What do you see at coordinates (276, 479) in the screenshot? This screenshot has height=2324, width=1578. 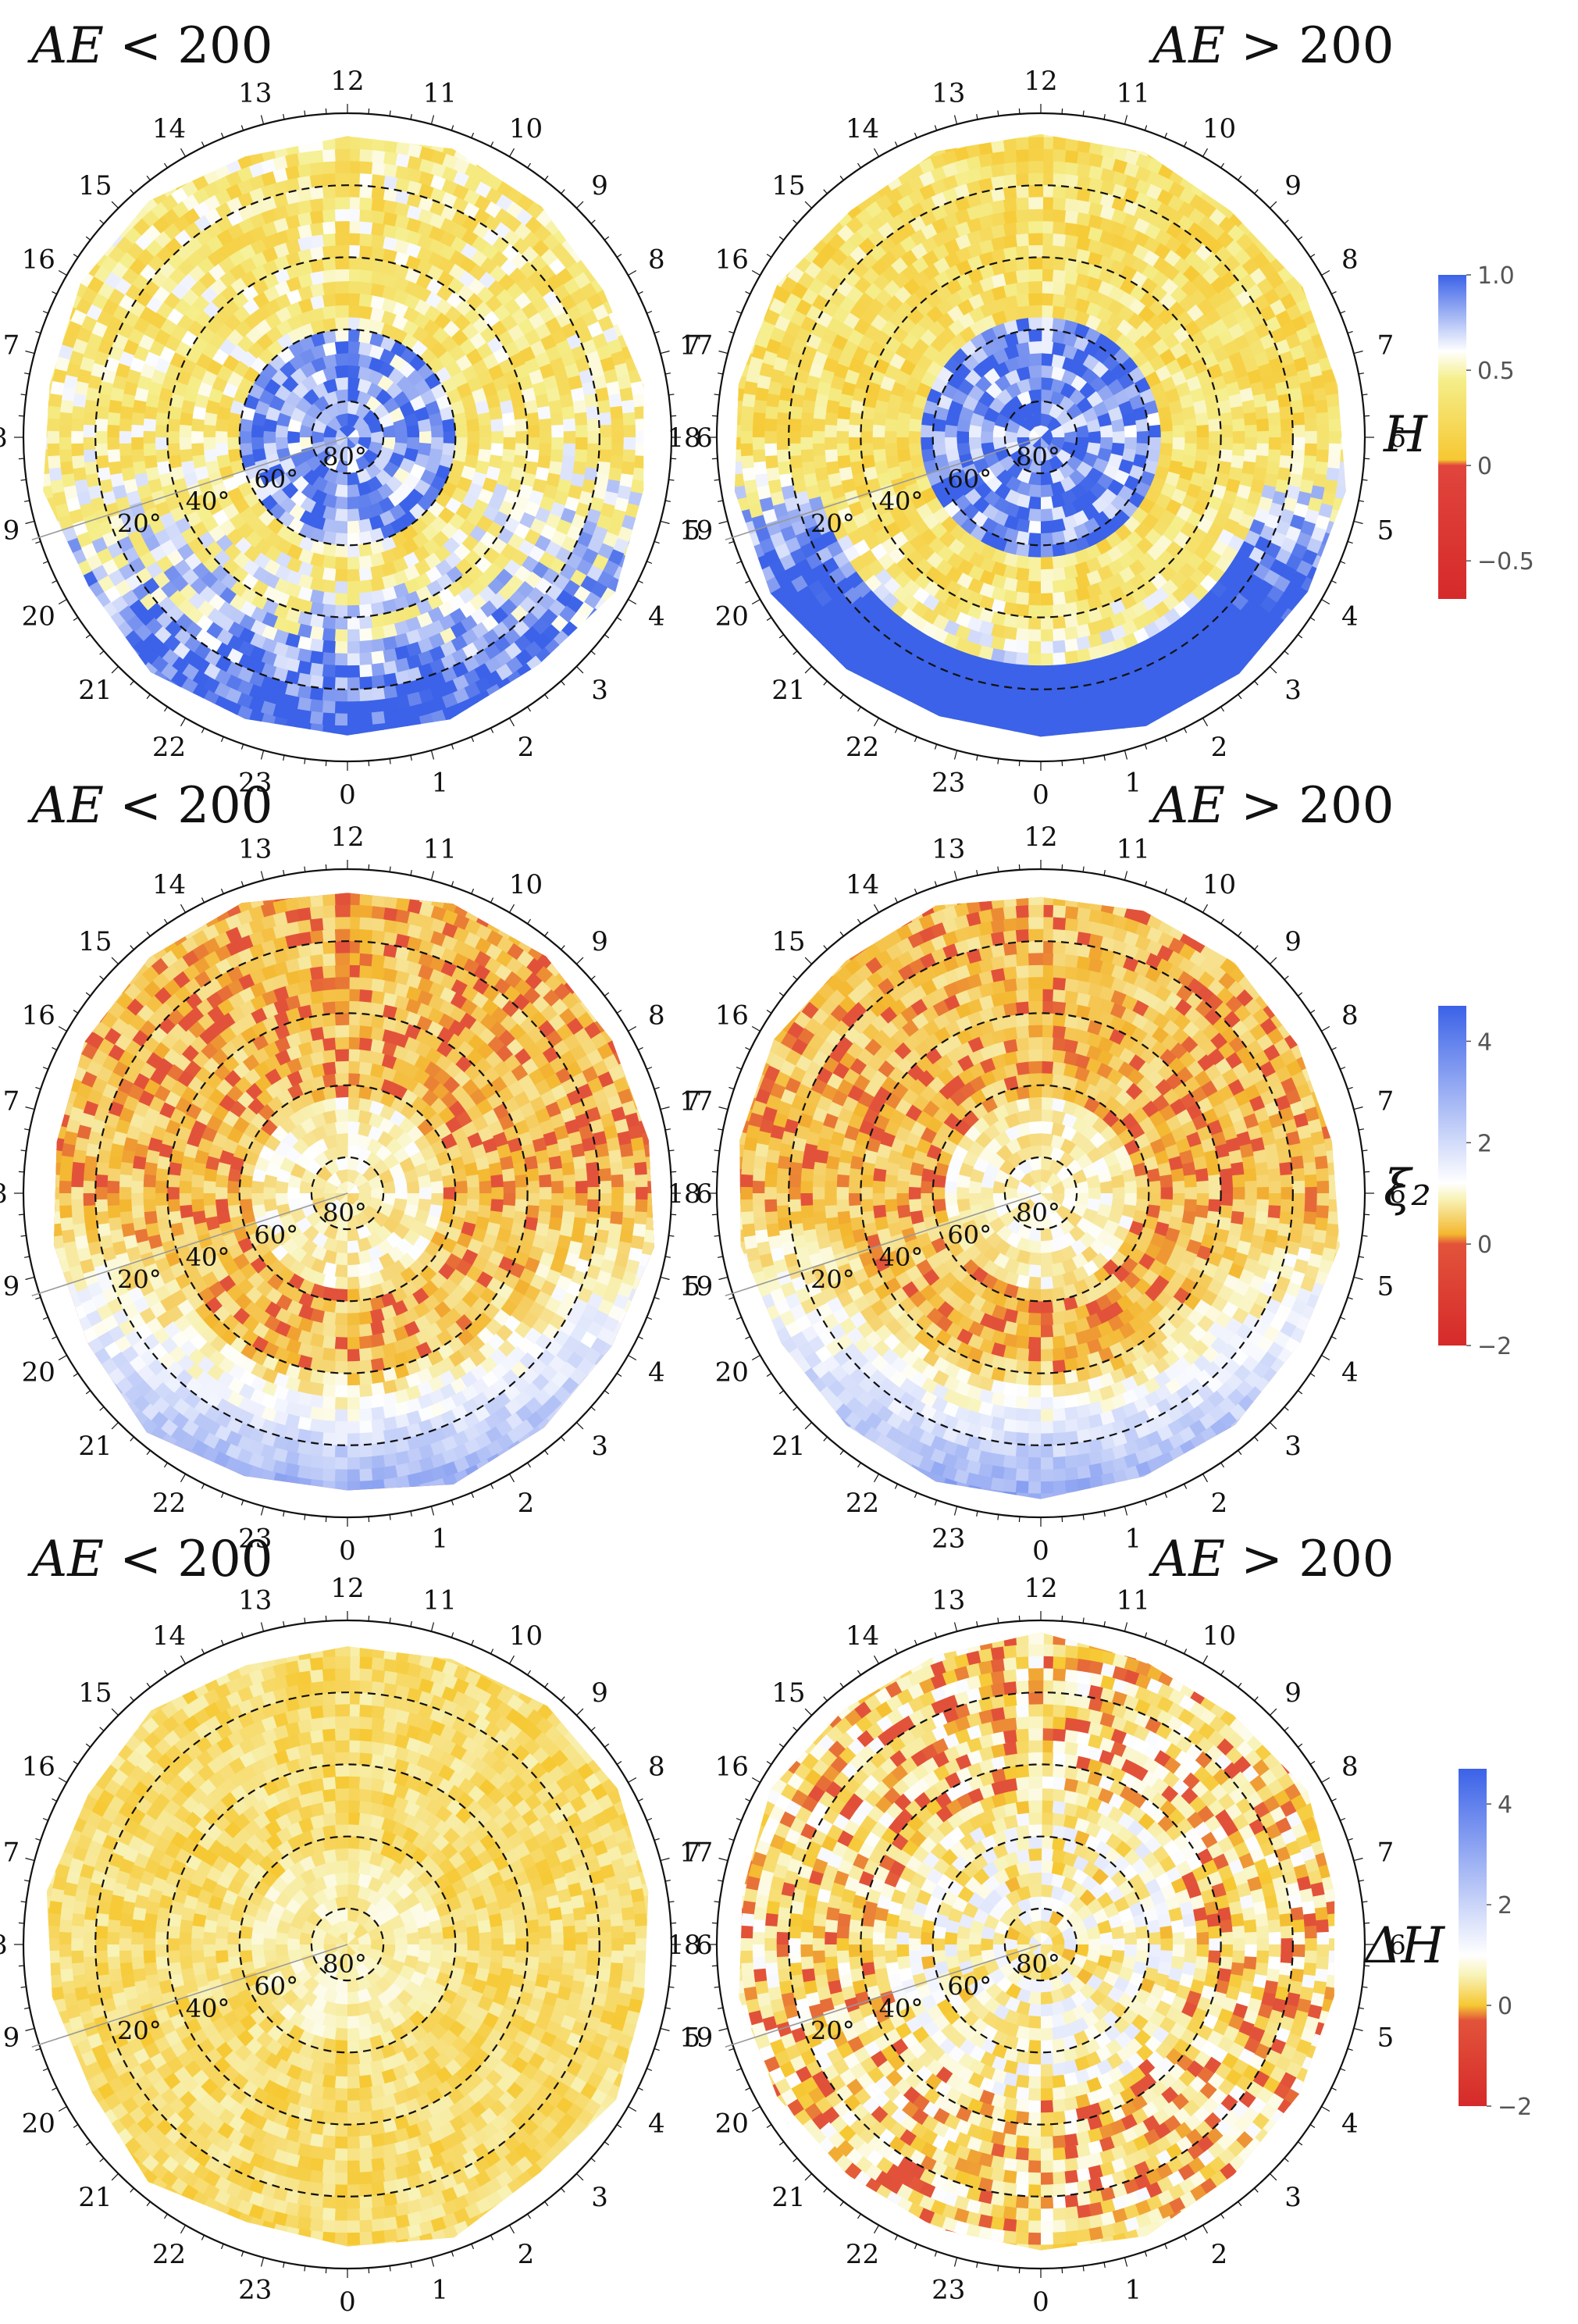 I see `latitude-label-60: 60°` at bounding box center [276, 479].